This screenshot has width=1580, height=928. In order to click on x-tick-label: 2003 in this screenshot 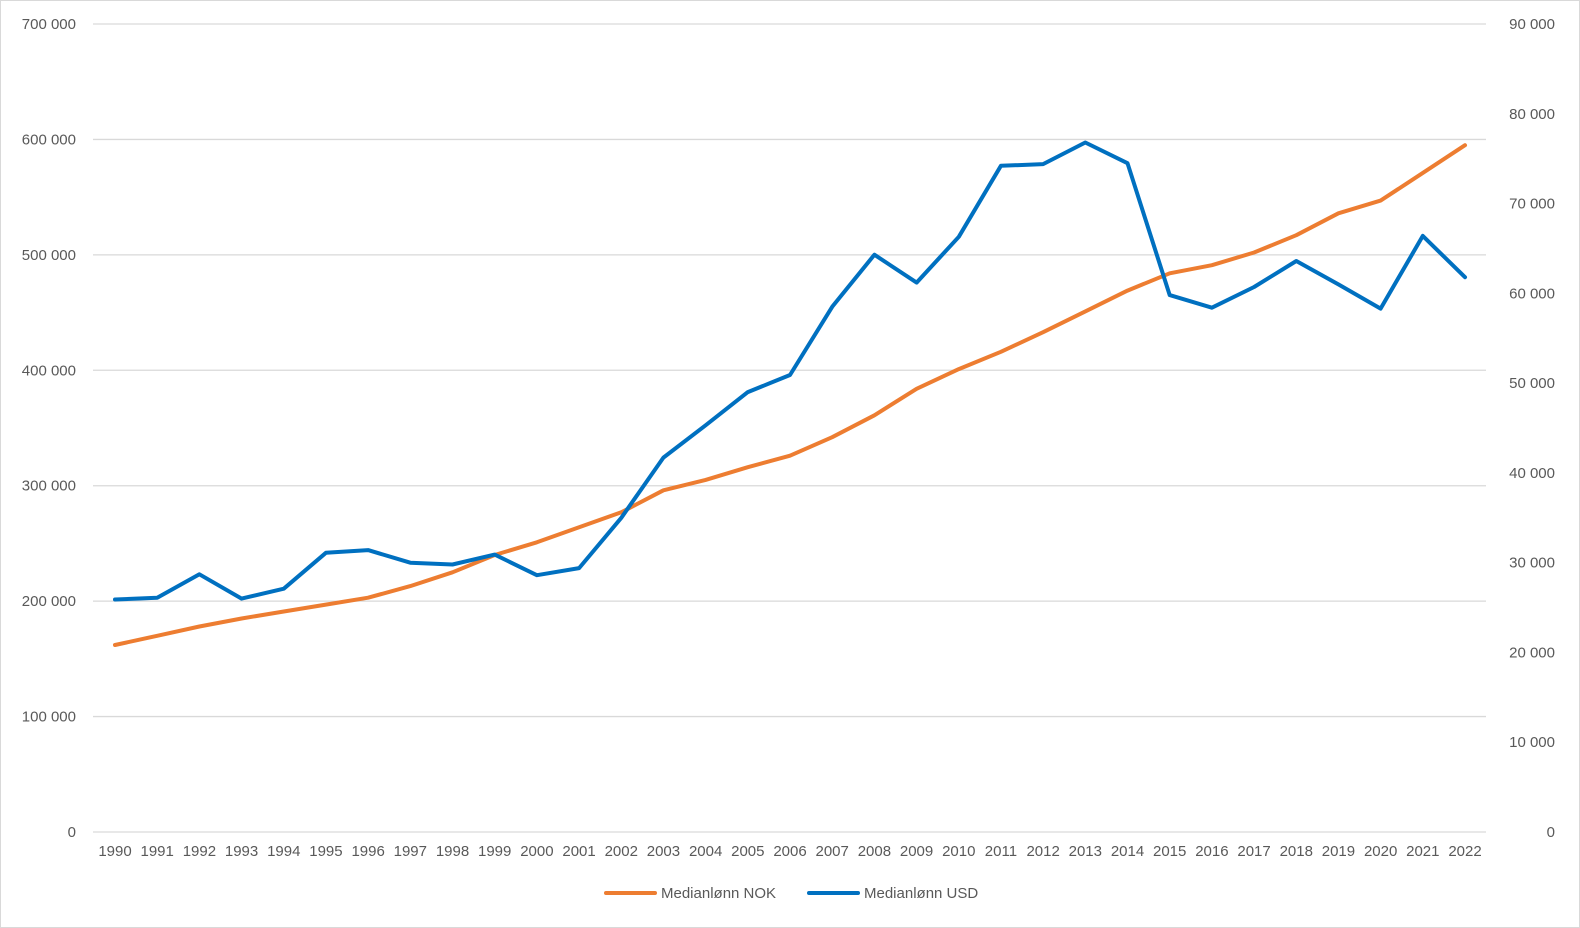, I will do `click(663, 851)`.